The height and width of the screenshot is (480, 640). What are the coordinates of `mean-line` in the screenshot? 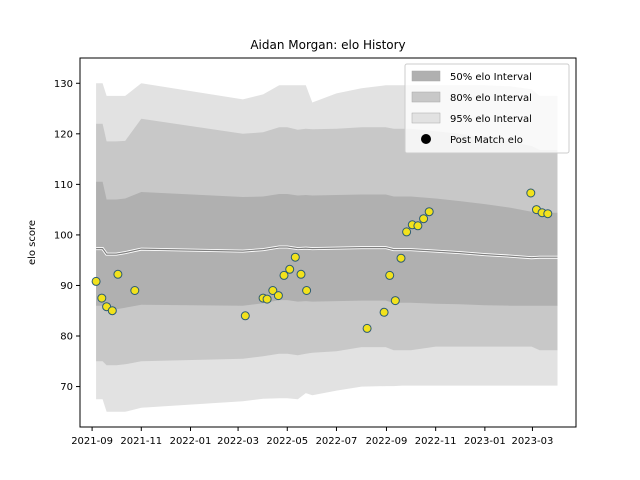 It's located at (327, 252).